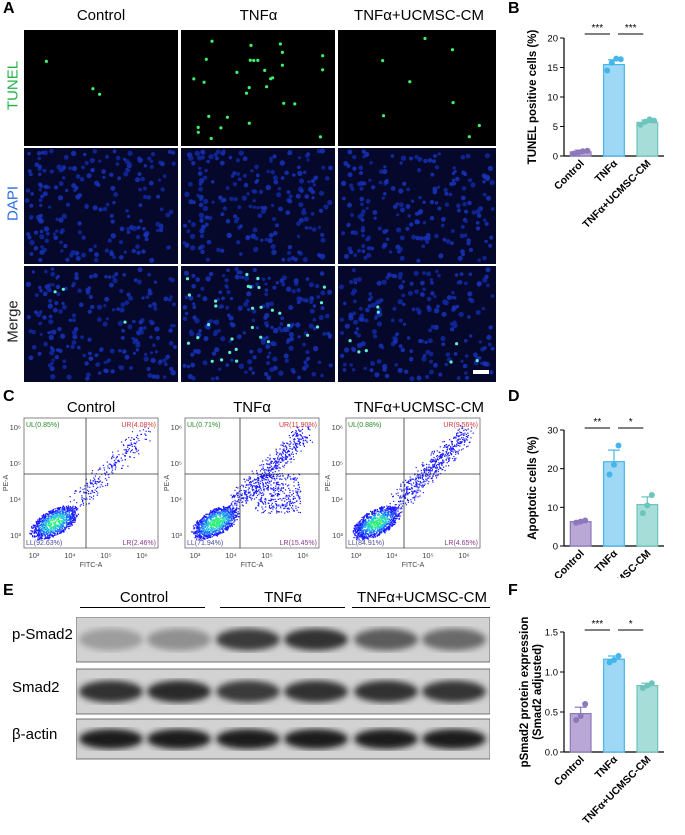 The image size is (685, 835). Describe the element at coordinates (302, 555) in the screenshot. I see `x-tick-label: 10⁶` at that location.